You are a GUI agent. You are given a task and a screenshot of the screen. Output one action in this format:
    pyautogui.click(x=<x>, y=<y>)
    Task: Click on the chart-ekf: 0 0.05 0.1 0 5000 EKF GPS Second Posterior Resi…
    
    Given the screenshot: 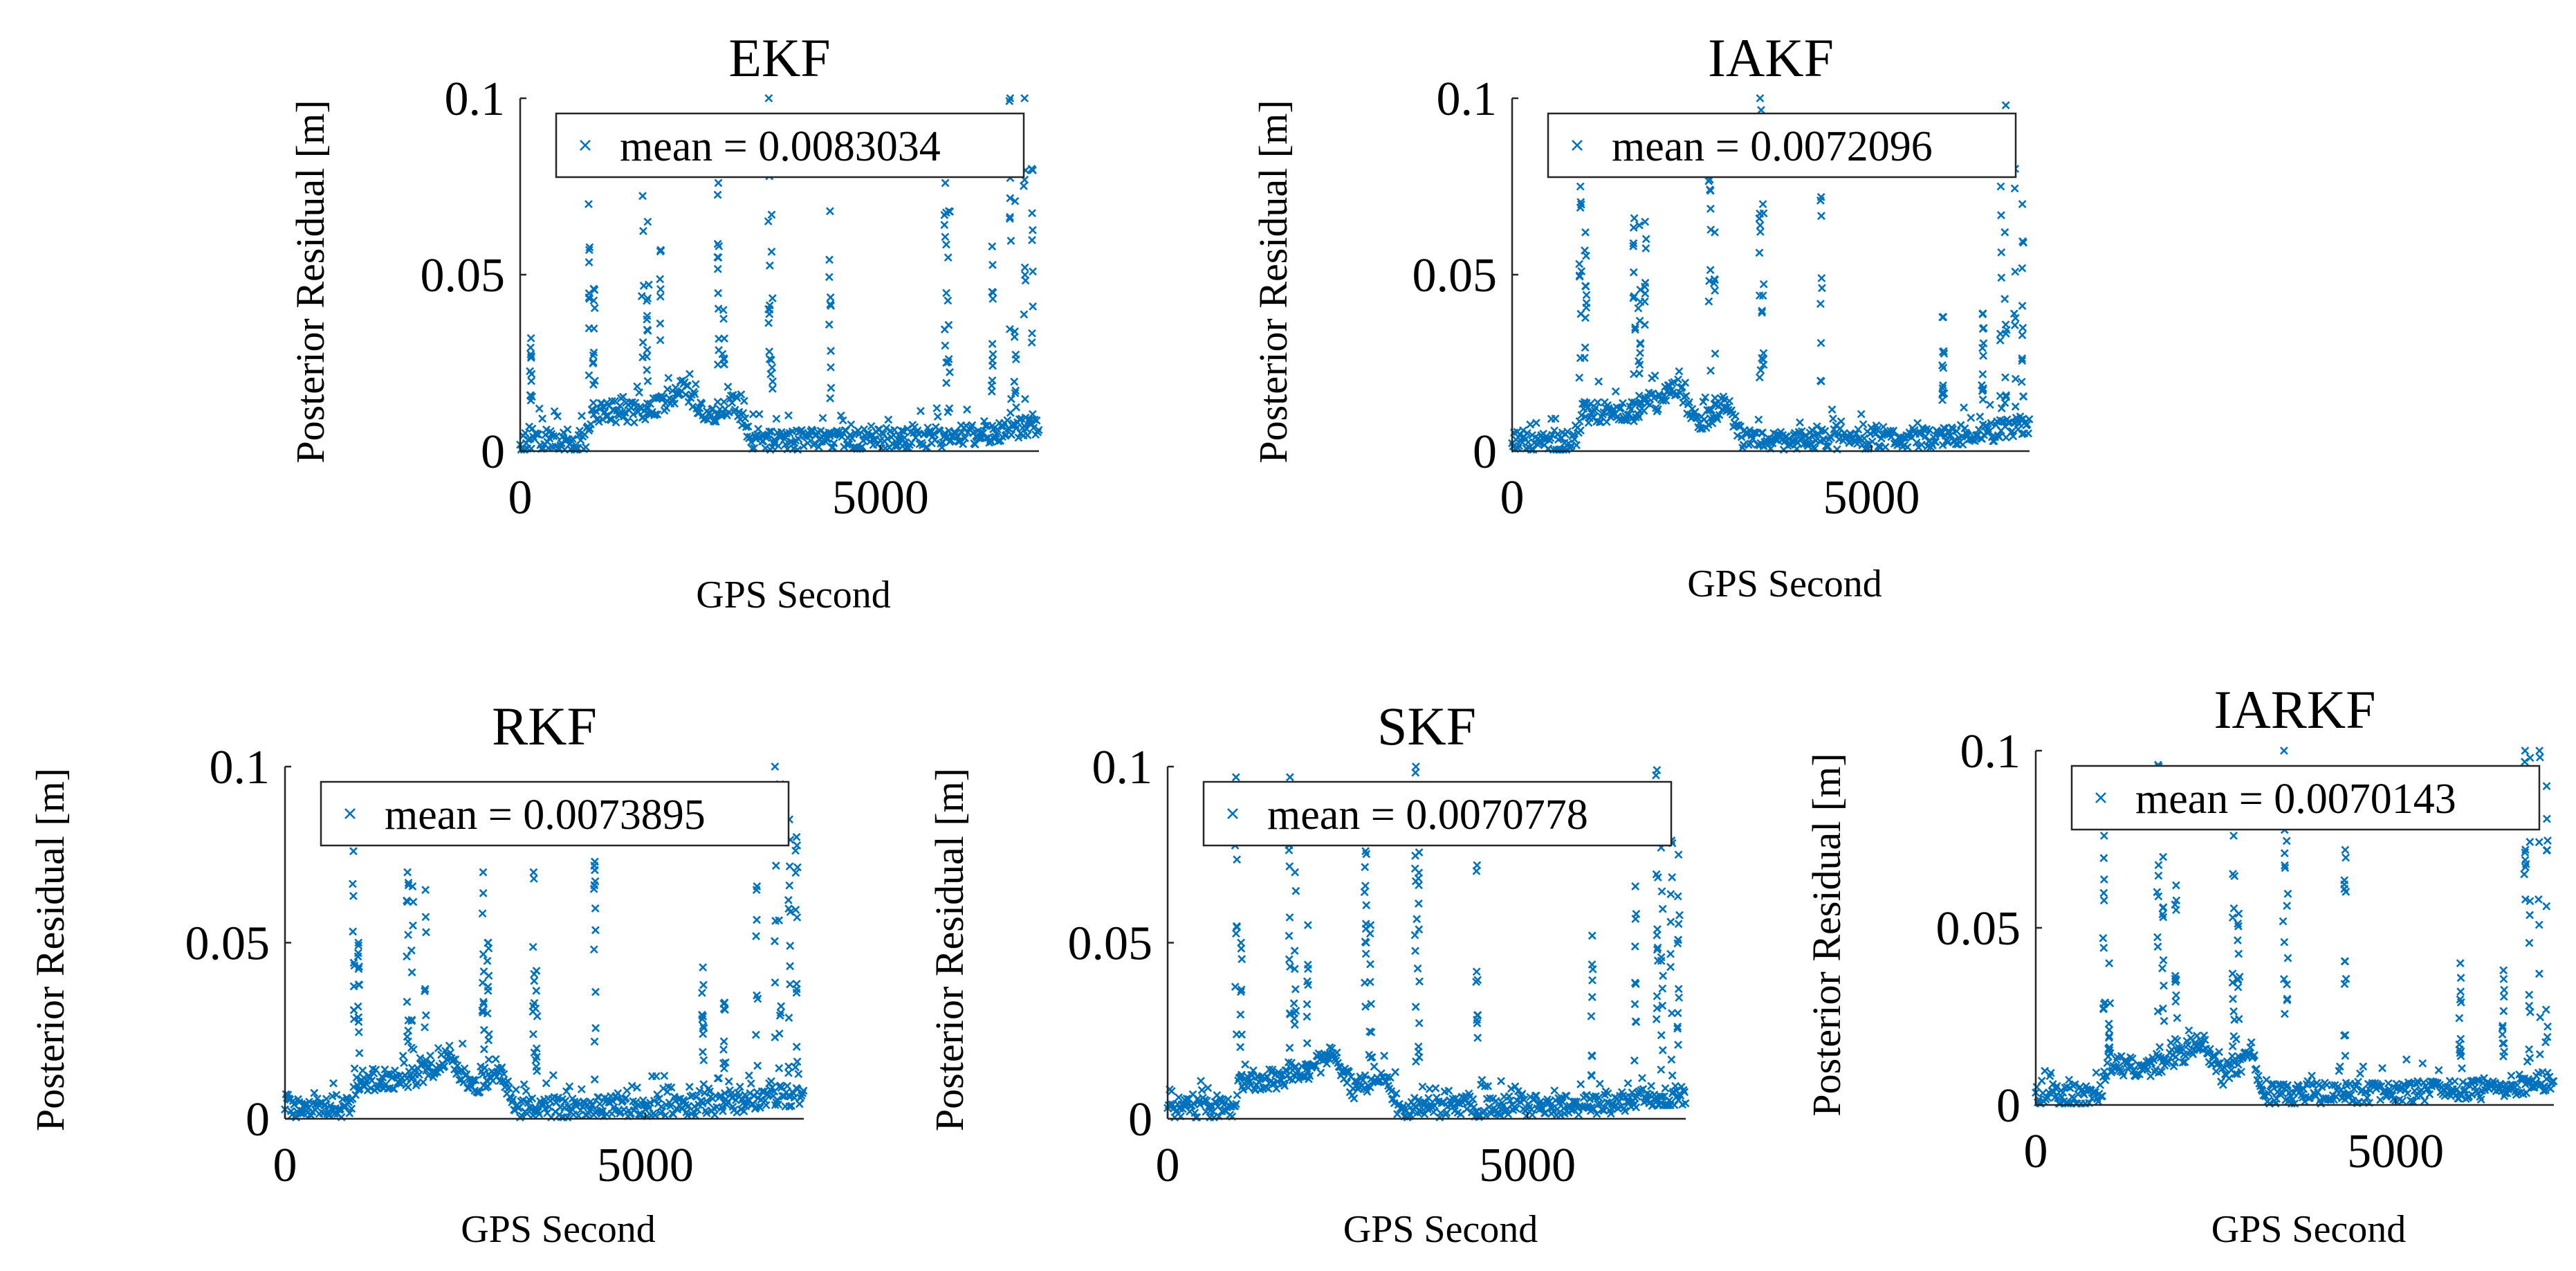 What is the action you would take?
    pyautogui.click(x=665, y=322)
    